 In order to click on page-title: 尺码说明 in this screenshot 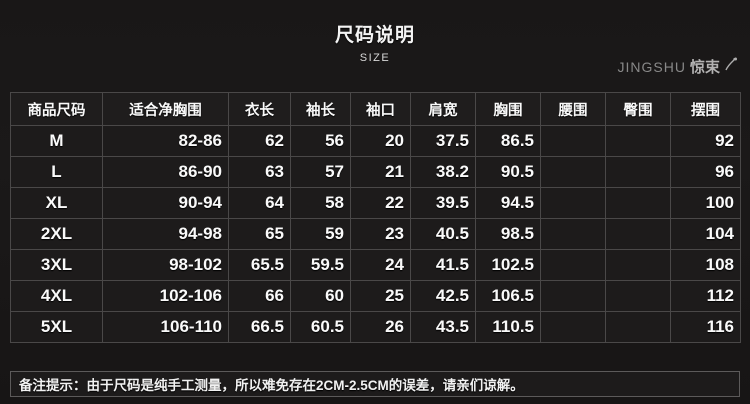, I will do `click(374, 35)`.